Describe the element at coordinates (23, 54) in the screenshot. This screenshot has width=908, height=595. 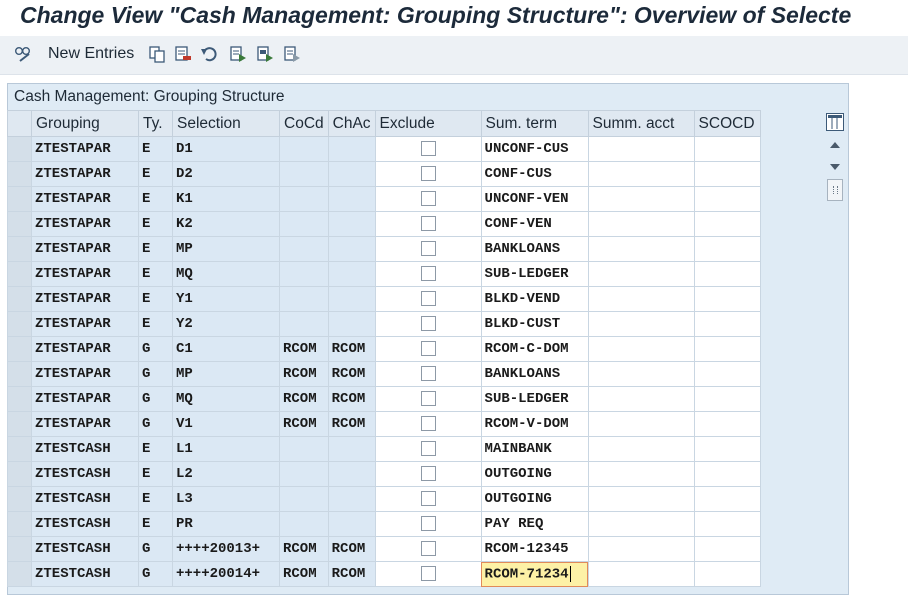
I see `glasses-pencil-icon` at that location.